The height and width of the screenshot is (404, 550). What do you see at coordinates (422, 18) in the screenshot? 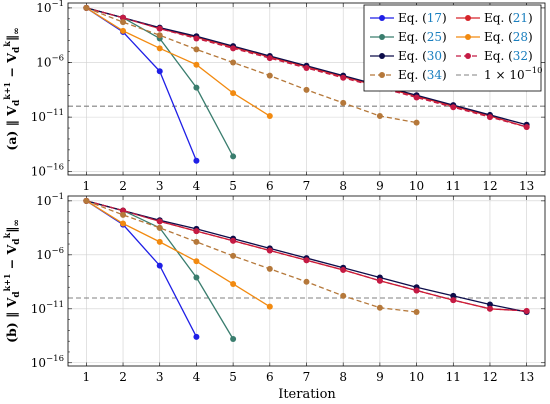
I see `legend-label: Eq. (17)` at bounding box center [422, 18].